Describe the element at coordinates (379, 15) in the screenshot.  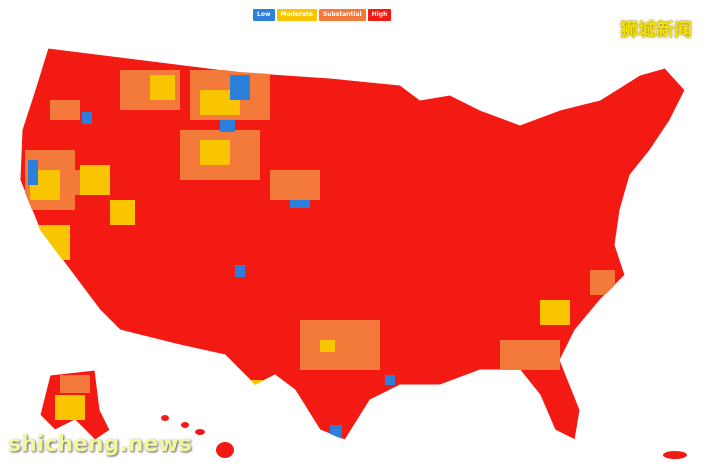
I see `legend-item: High` at that location.